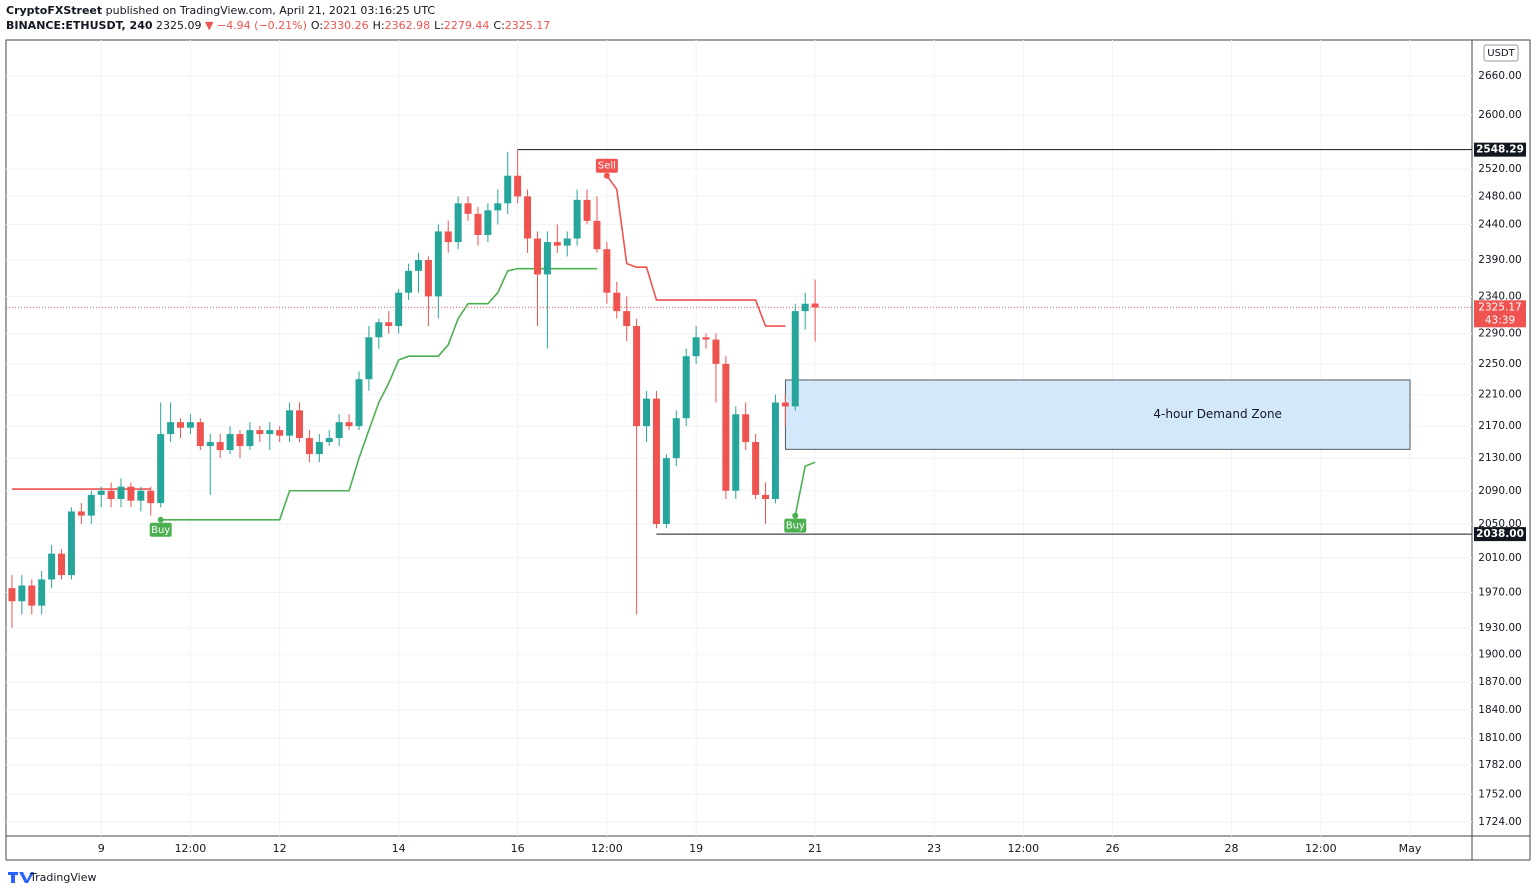  What do you see at coordinates (407, 25) in the screenshot?
I see `quote-value: 2362.98` at bounding box center [407, 25].